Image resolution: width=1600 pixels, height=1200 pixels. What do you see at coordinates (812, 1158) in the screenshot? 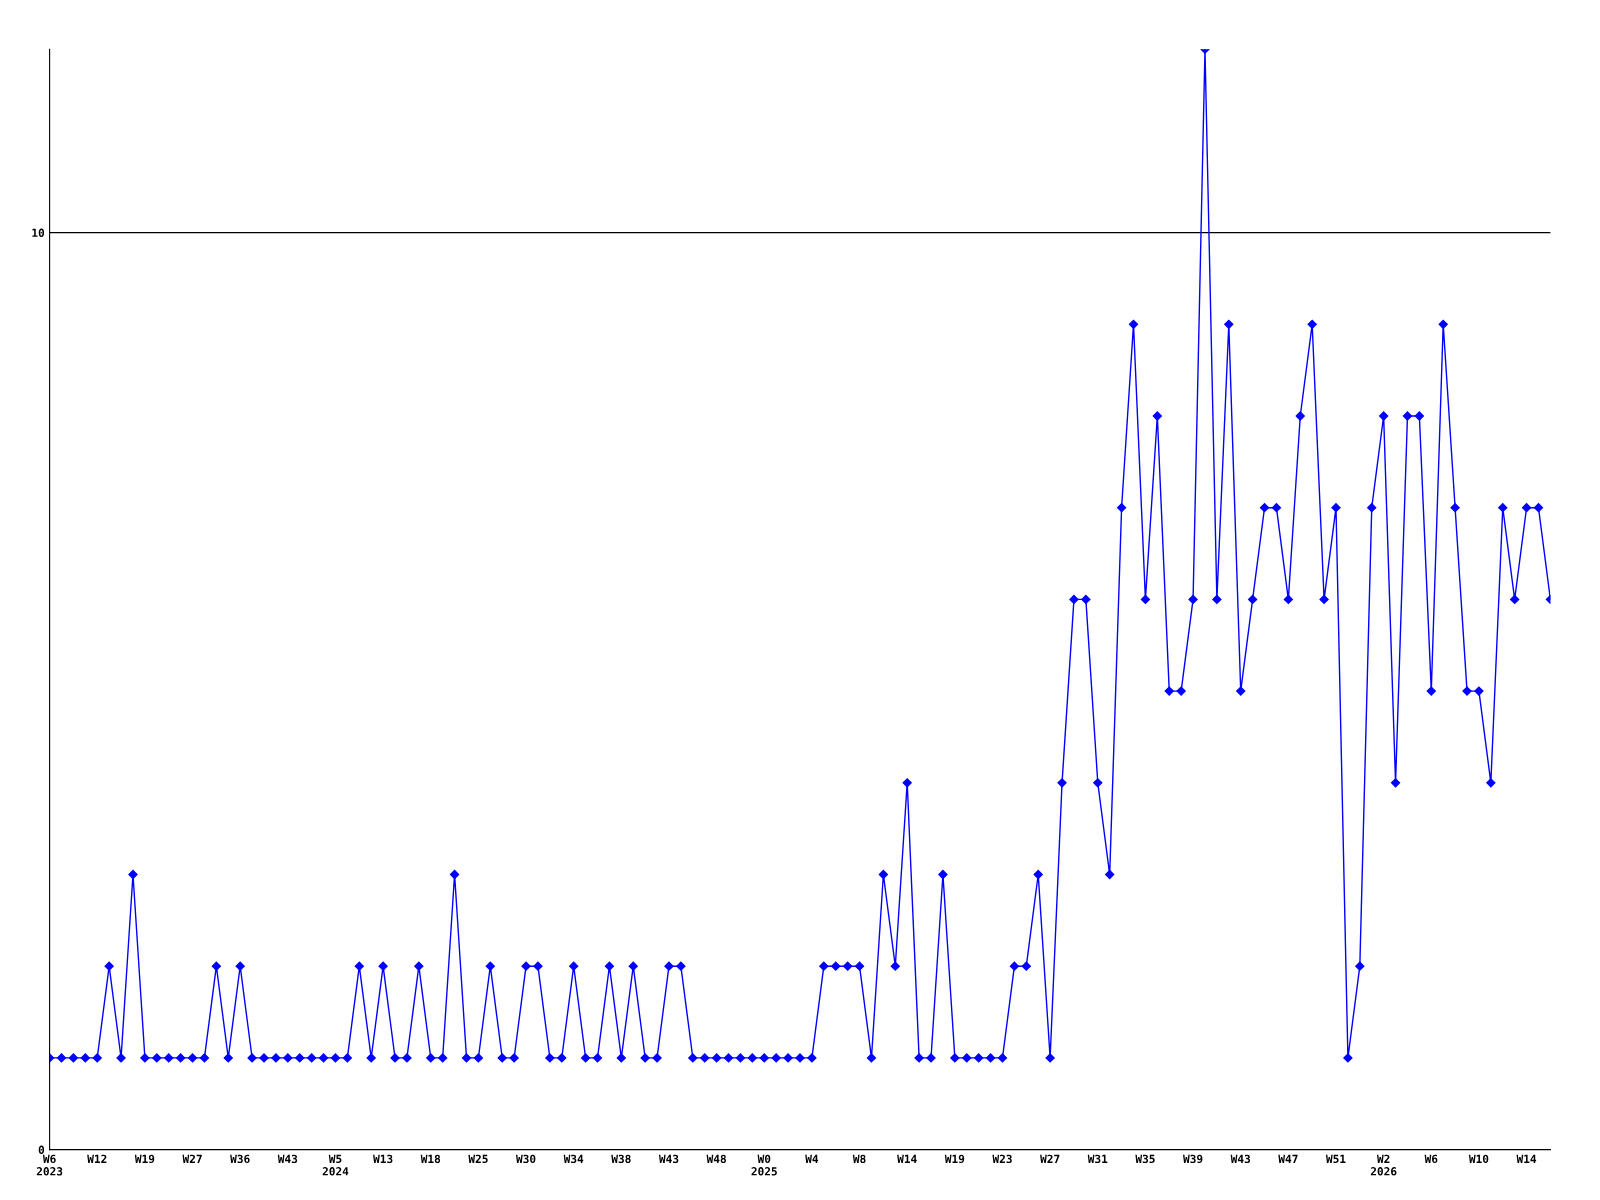
I see `x-tick-label: W4` at bounding box center [812, 1158].